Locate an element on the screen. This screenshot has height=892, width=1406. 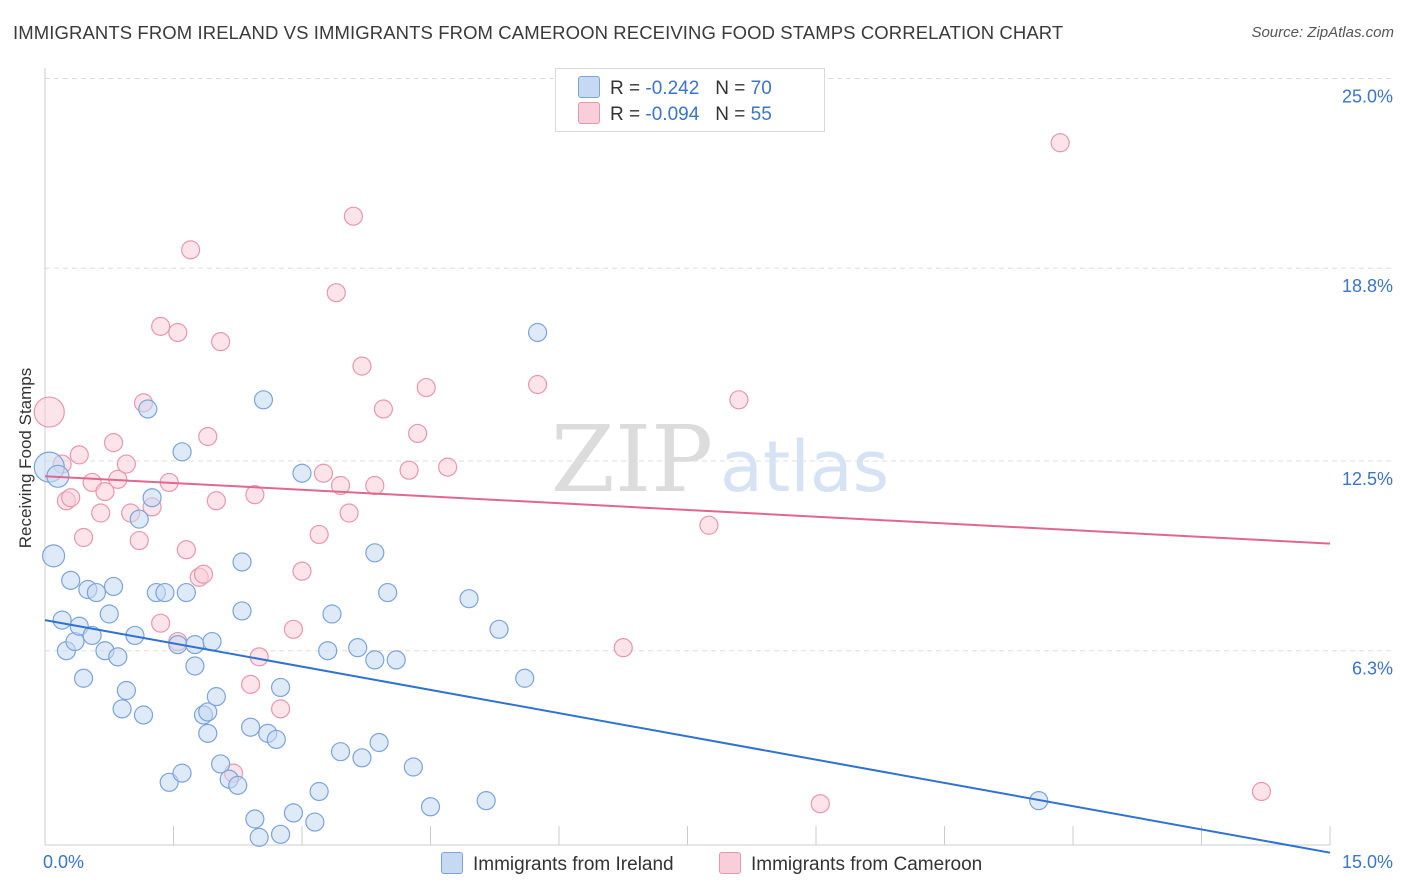
legend-row-cameroon: R = -0.094 N = 55 is located at coordinates (675, 114).